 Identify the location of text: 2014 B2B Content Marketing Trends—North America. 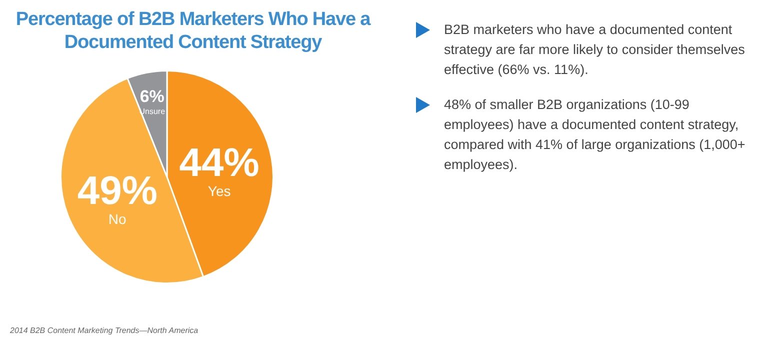
(104, 330).